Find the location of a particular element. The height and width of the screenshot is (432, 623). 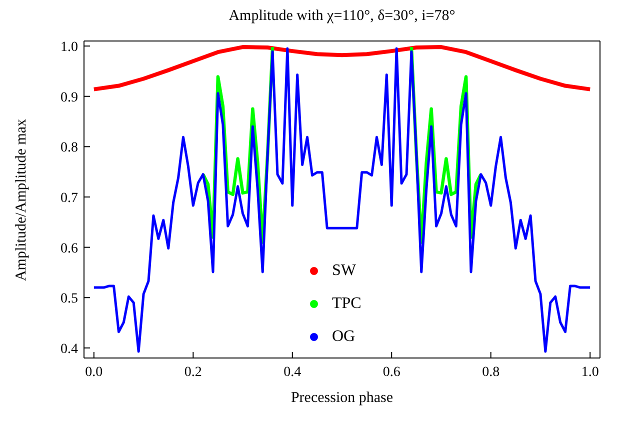

x-axis-title: Precession phase is located at coordinates (342, 398).